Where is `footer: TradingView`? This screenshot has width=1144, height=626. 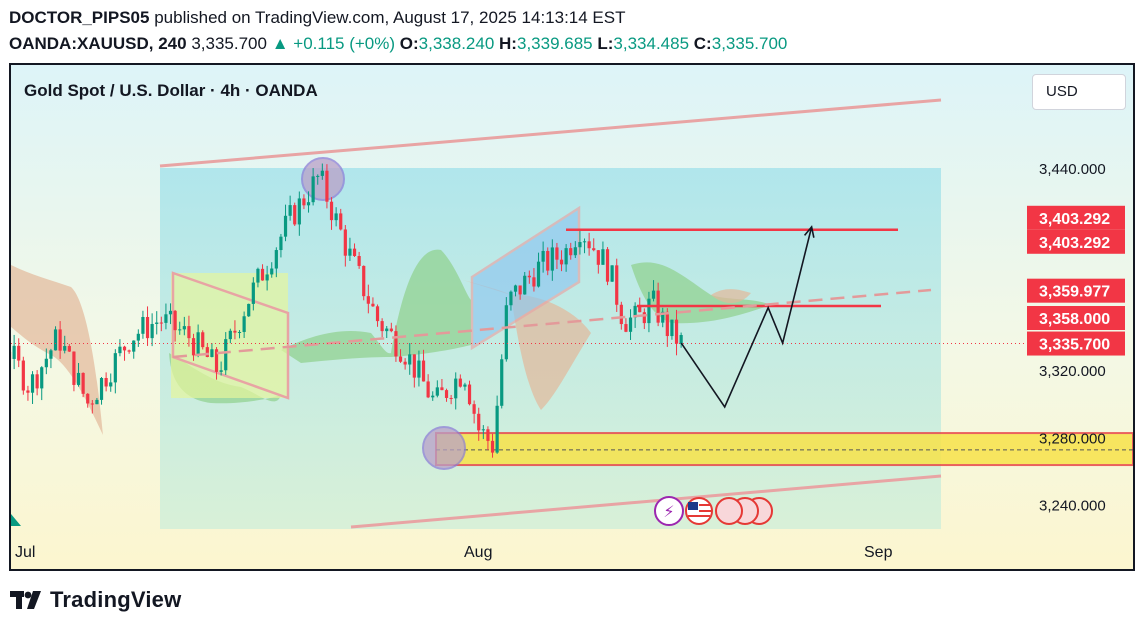
footer: TradingView is located at coordinates (95, 600).